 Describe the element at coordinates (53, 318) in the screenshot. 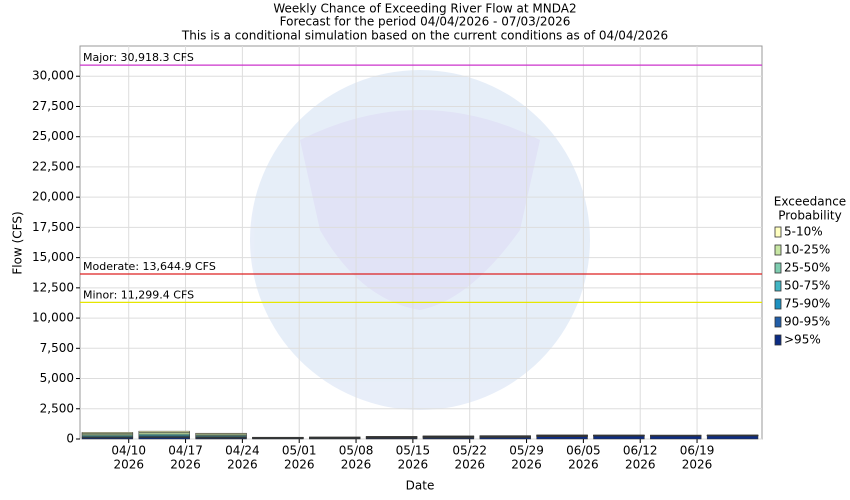

I see `y-tick-label: 10,000` at that location.